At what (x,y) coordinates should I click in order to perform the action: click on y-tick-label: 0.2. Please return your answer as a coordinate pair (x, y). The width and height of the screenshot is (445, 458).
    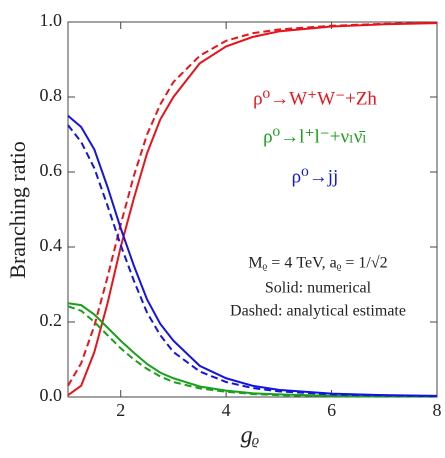
    Looking at the image, I should click on (51, 320).